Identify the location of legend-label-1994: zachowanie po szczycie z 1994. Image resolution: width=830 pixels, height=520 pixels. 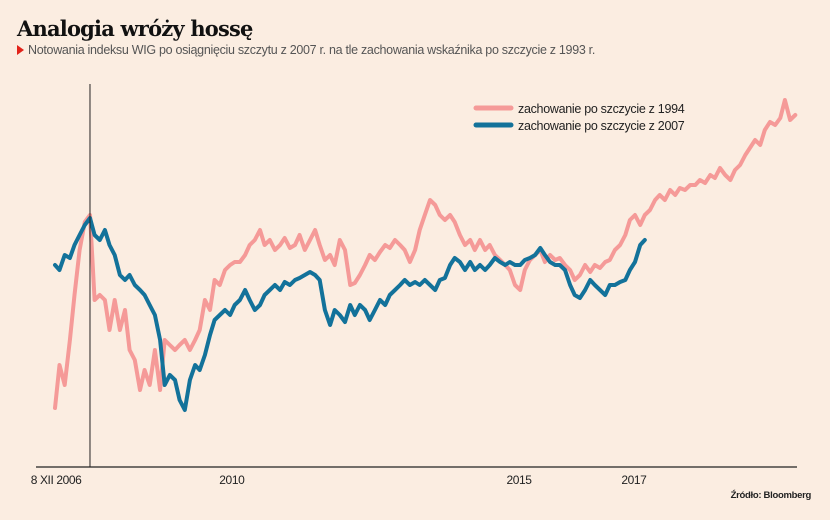
(601, 109).